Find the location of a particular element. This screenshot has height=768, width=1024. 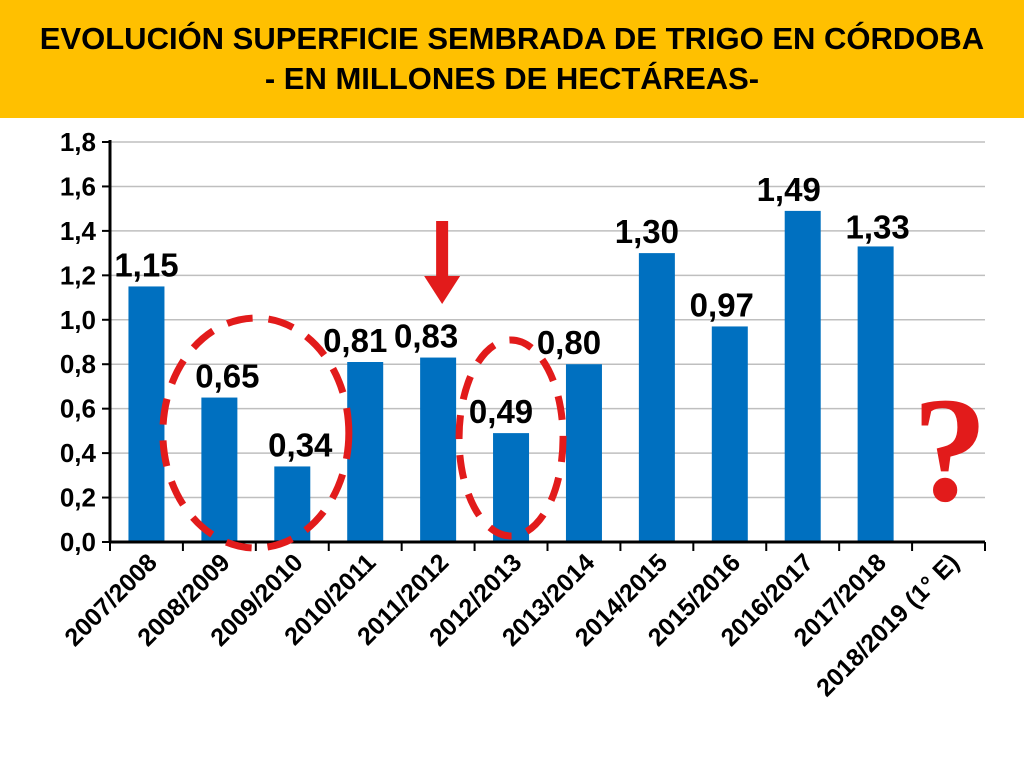

data-label: 0,65 is located at coordinates (227, 376).